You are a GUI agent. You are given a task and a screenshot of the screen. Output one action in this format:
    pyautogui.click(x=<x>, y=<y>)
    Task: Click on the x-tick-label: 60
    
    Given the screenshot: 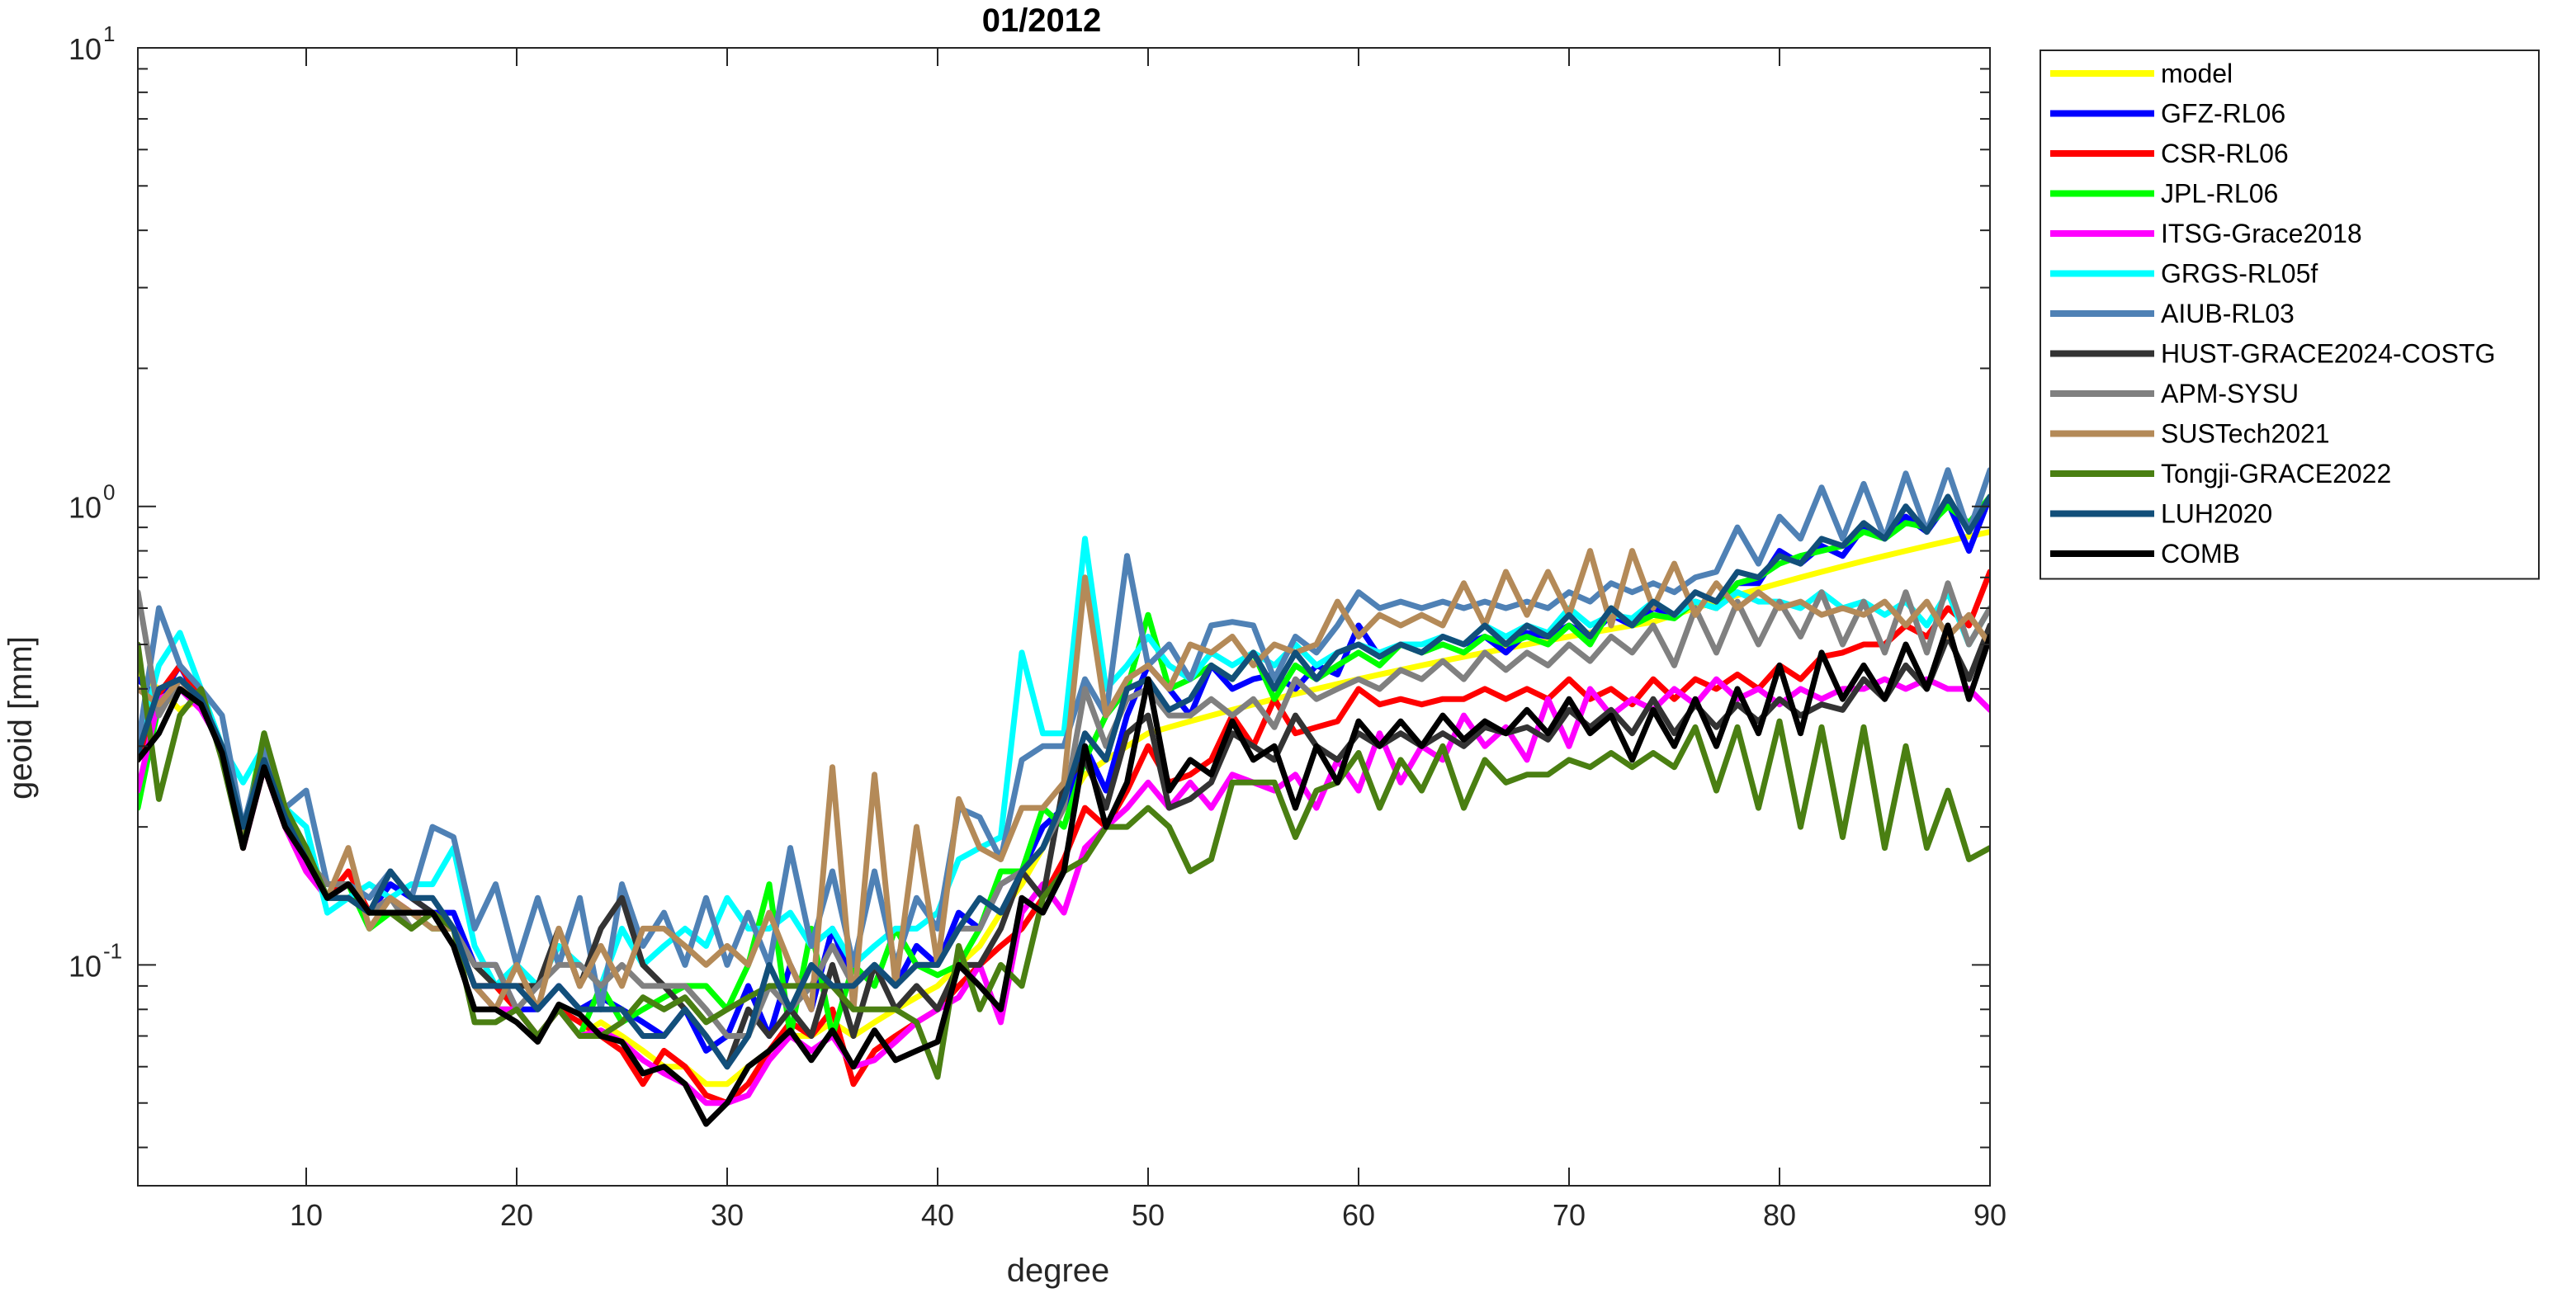 What is the action you would take?
    pyautogui.click(x=1358, y=1215)
    